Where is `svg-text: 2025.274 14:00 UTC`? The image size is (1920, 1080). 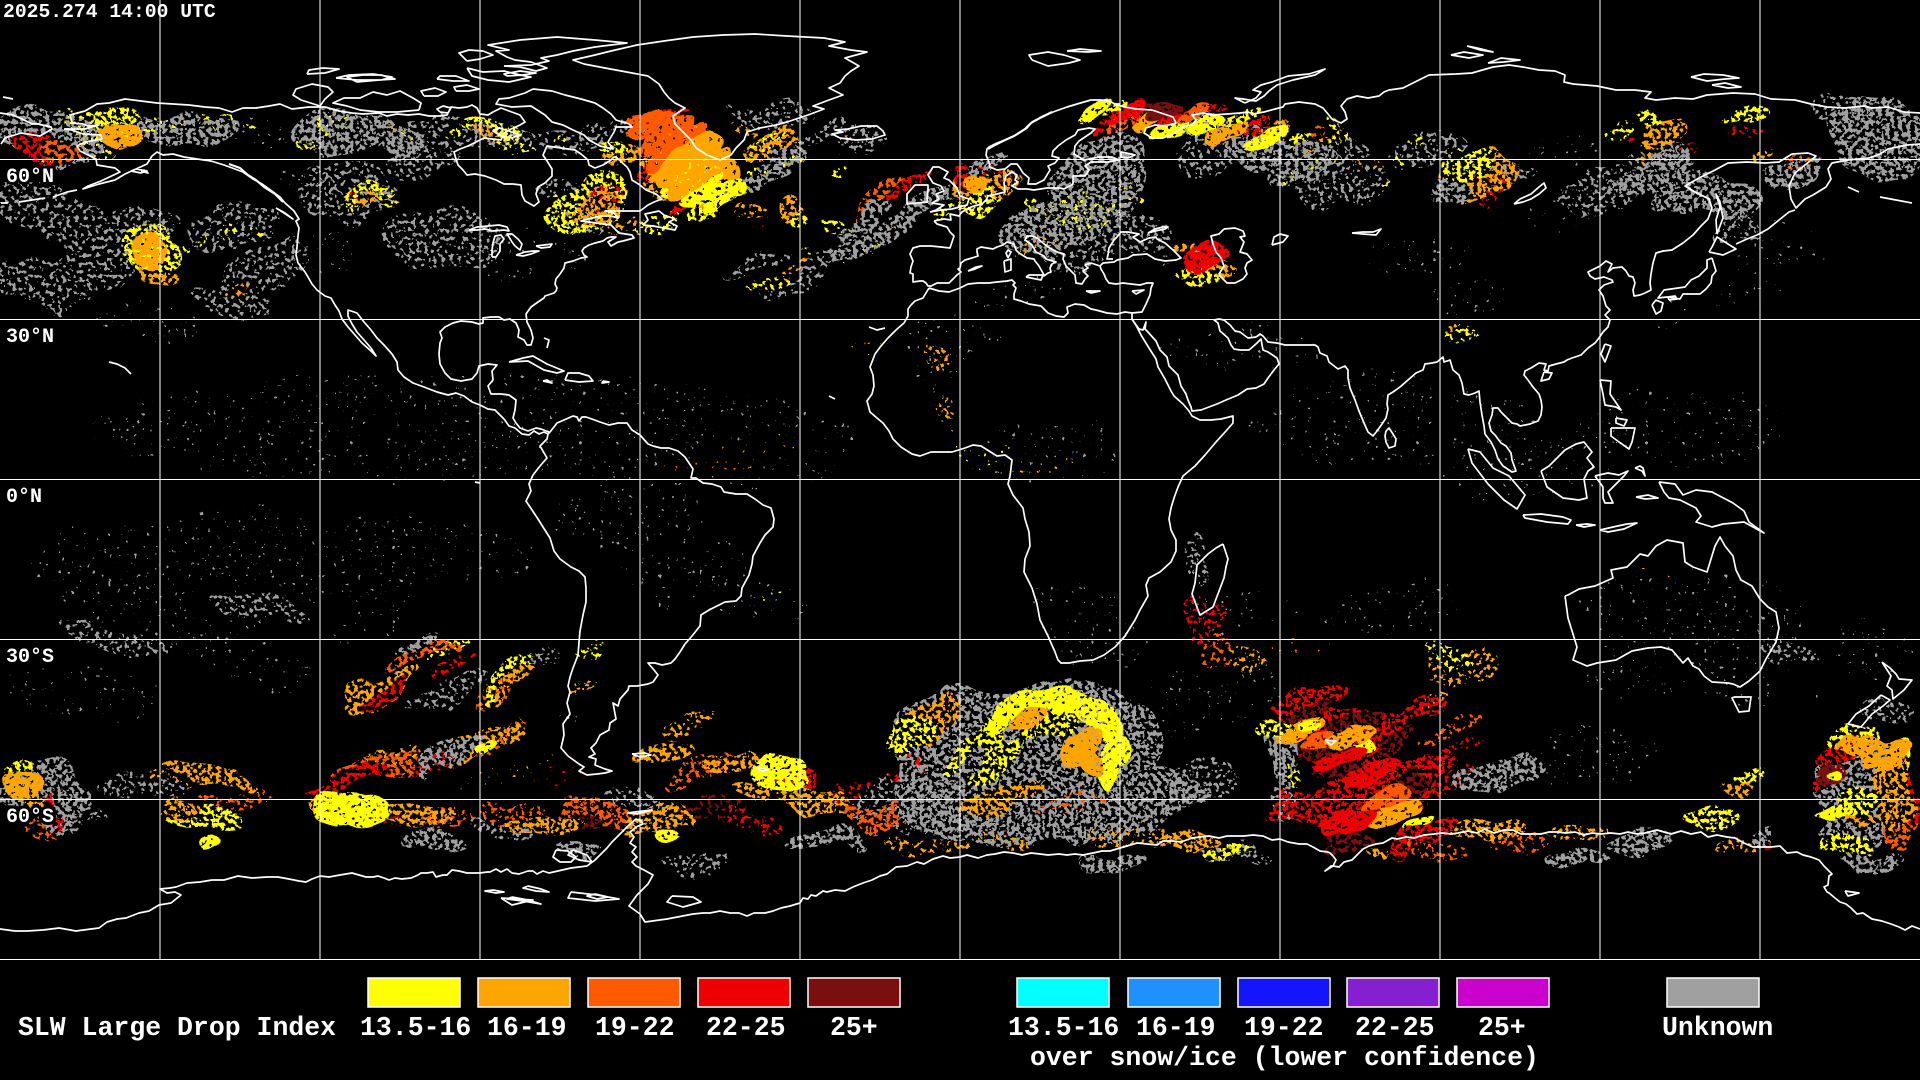 svg-text: 2025.274 14:00 UTC is located at coordinates (109, 12).